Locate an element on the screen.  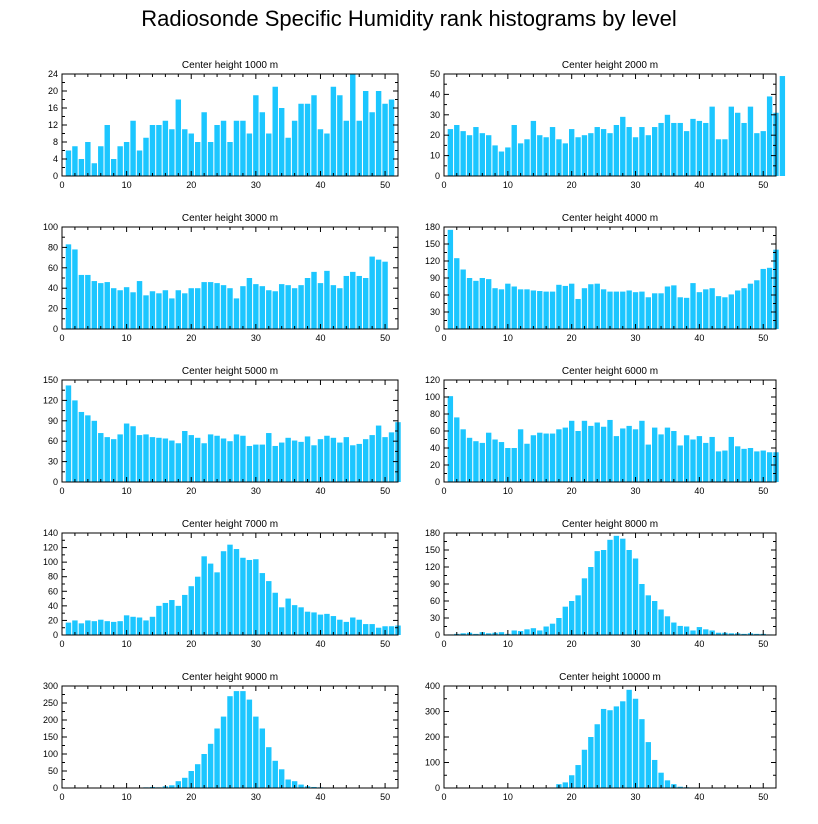
y-tick-label: 200 is located at coordinates (50, 720).